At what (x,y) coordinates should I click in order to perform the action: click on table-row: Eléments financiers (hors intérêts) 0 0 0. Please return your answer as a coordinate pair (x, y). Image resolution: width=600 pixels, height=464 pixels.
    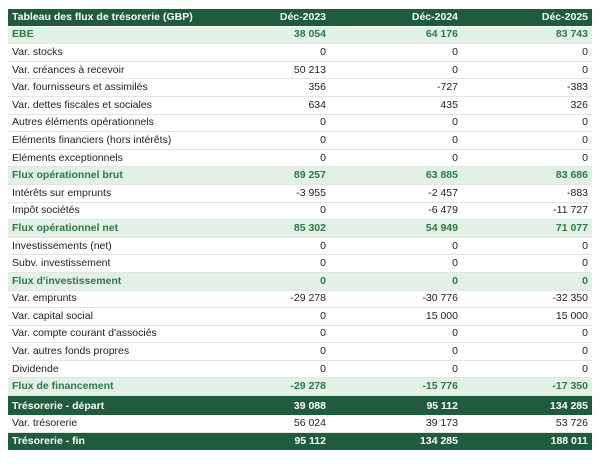
    Looking at the image, I should click on (300, 140).